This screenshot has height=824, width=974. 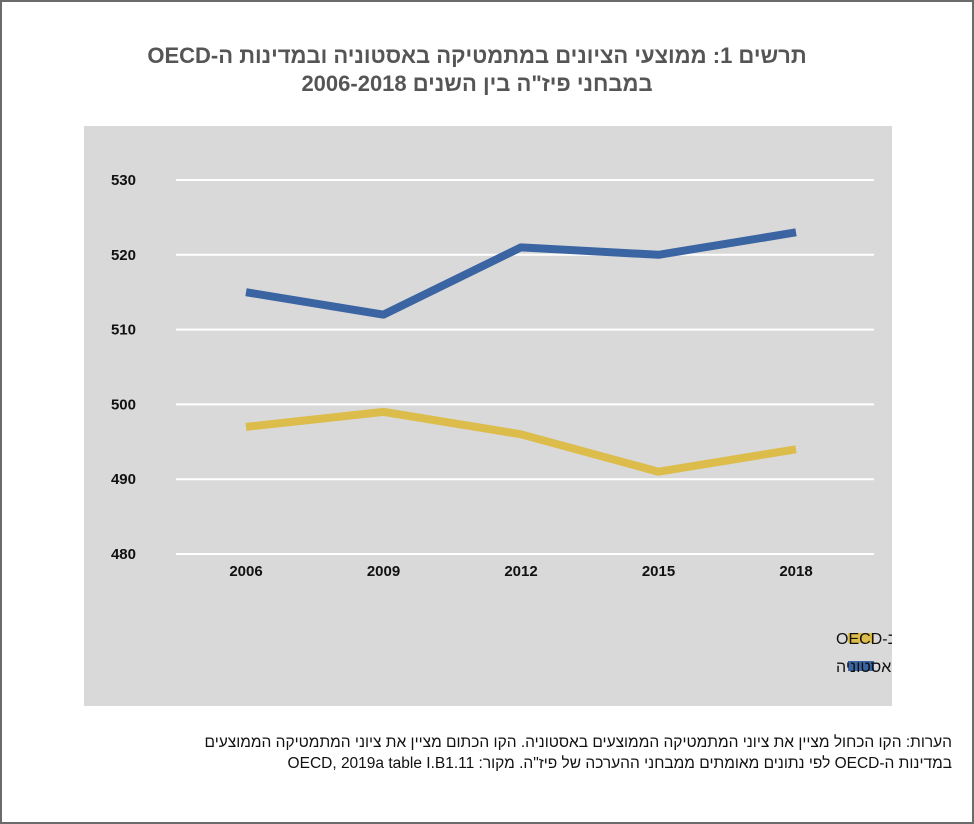 I want to click on x-tick-label-2015: 2015, so click(x=658, y=571).